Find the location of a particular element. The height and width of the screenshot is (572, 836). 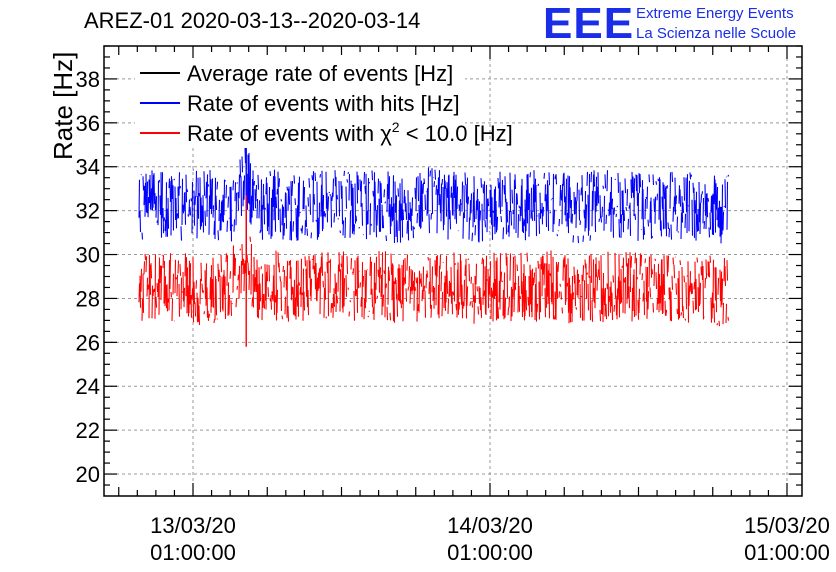

legend-chi2-prefix: Rate of events with is located at coordinates (283, 133).